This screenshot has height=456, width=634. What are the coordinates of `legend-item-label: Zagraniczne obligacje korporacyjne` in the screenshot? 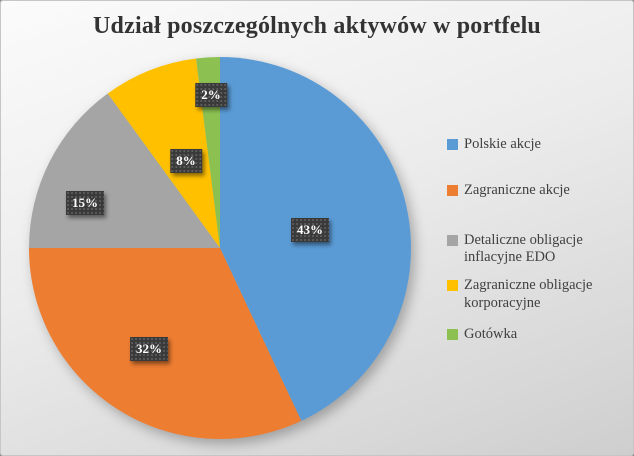 It's located at (528, 294).